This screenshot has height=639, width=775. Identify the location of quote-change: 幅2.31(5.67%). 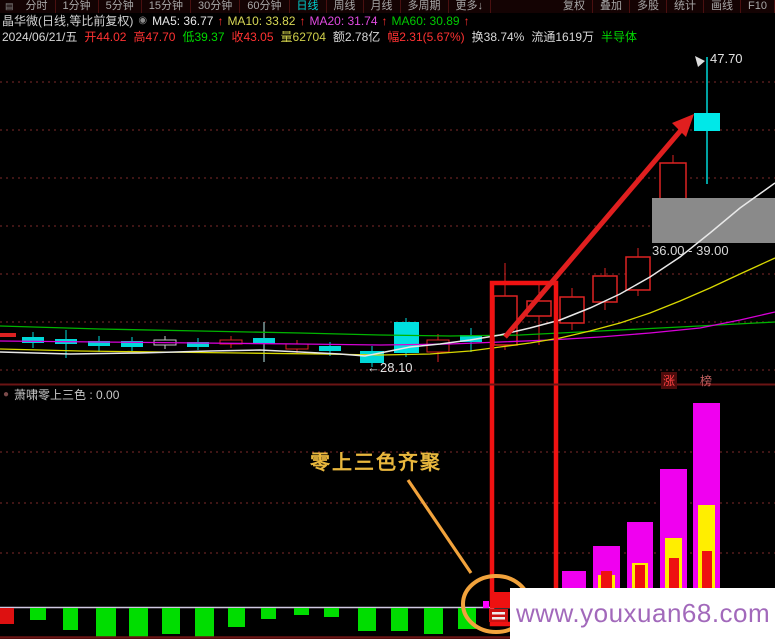
(426, 36).